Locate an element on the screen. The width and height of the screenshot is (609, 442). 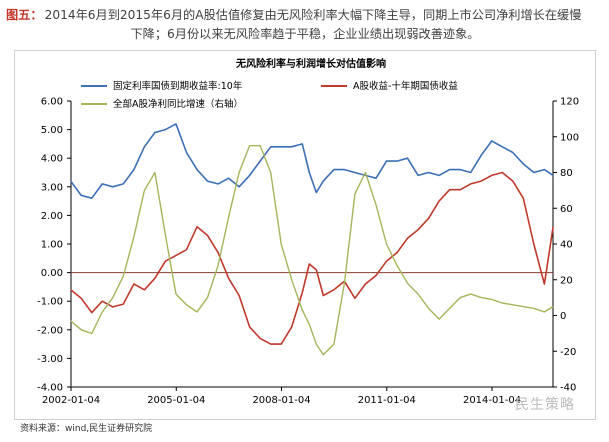
y-left-tick-label: -2.00 is located at coordinates (50, 330).